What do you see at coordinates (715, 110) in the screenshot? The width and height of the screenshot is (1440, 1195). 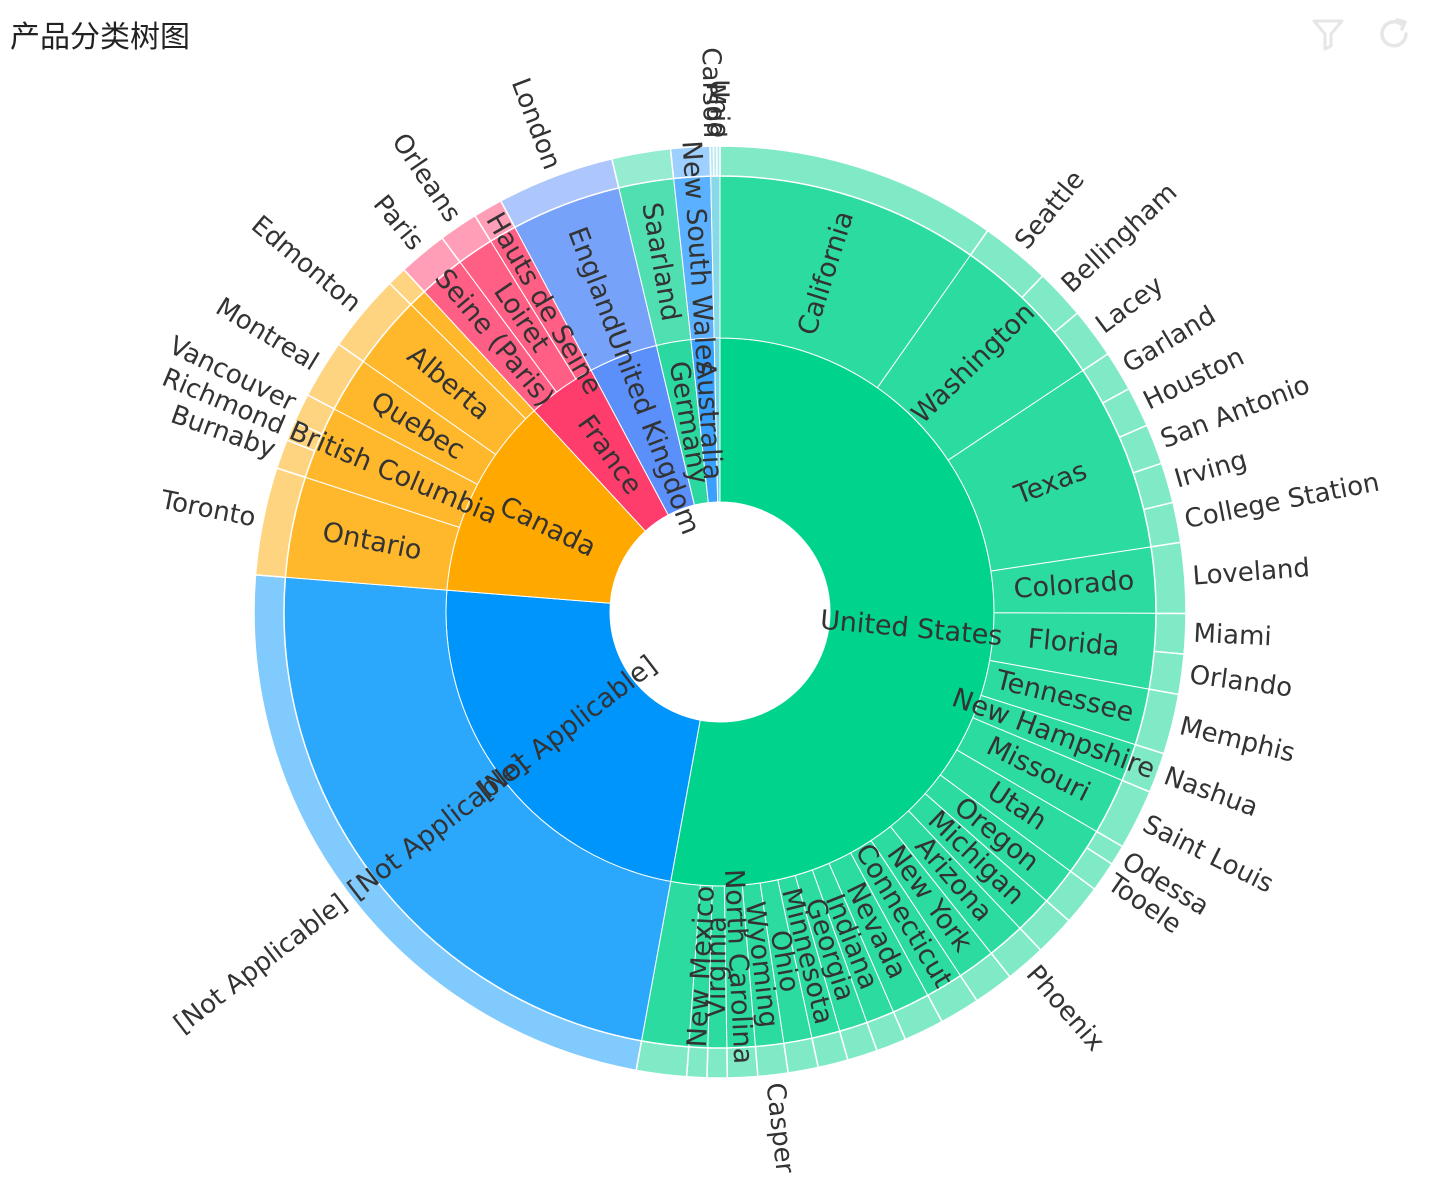 I see `label-unnamed-7-unnamed-0-mod-1: Mod` at bounding box center [715, 110].